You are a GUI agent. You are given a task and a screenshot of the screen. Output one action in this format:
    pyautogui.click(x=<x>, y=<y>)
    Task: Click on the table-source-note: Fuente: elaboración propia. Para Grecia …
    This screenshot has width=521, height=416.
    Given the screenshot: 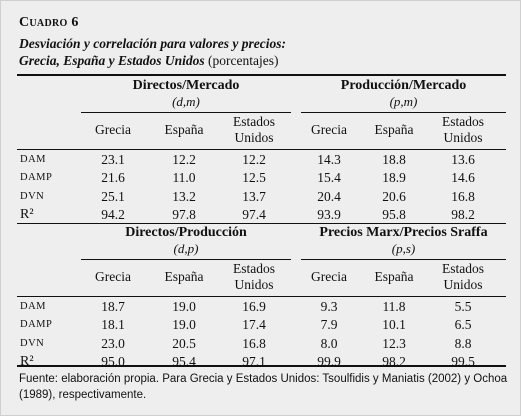 What is the action you would take?
    pyautogui.click(x=263, y=387)
    